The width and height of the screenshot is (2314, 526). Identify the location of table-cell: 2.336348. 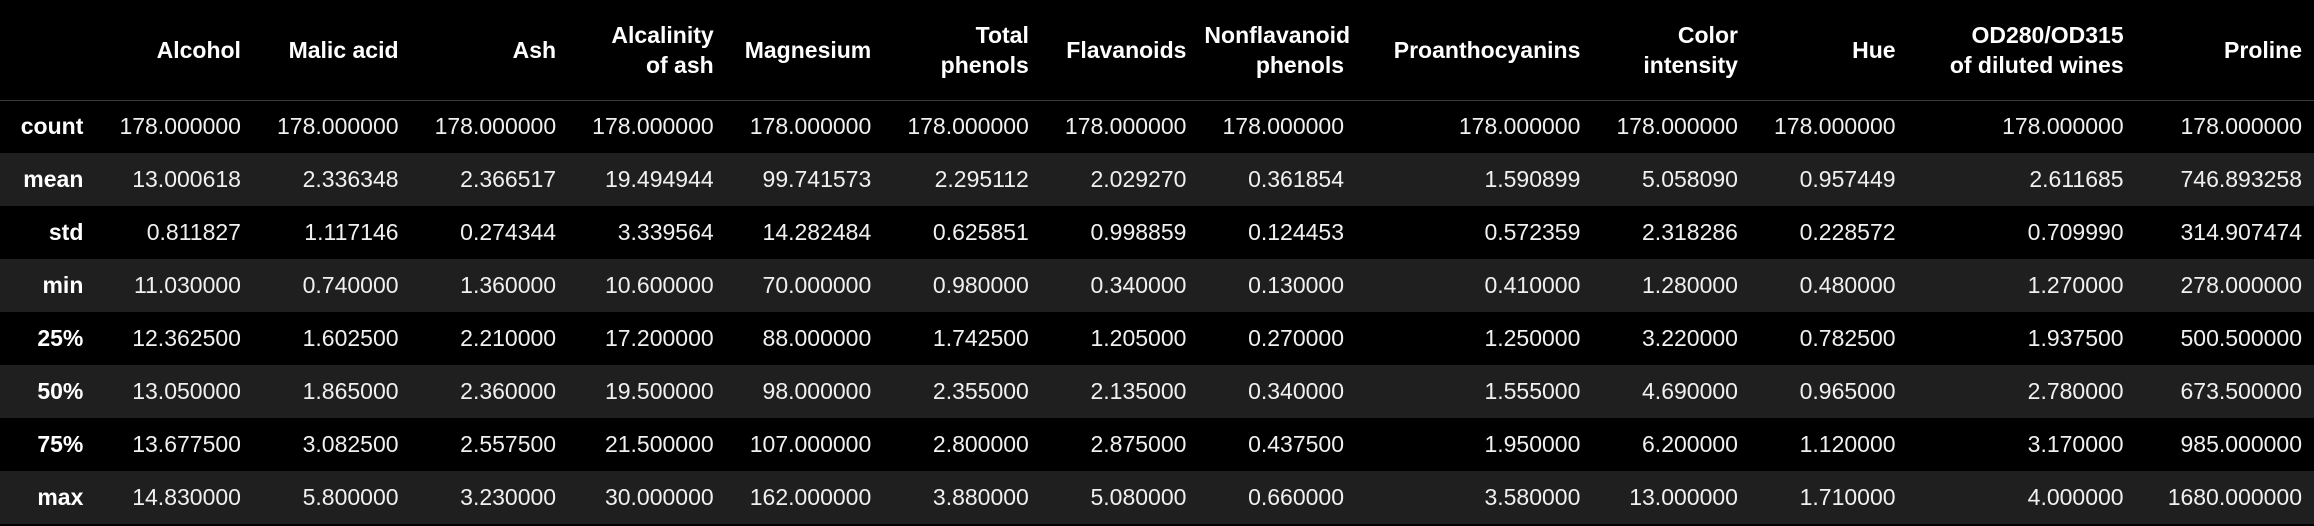
(331, 179).